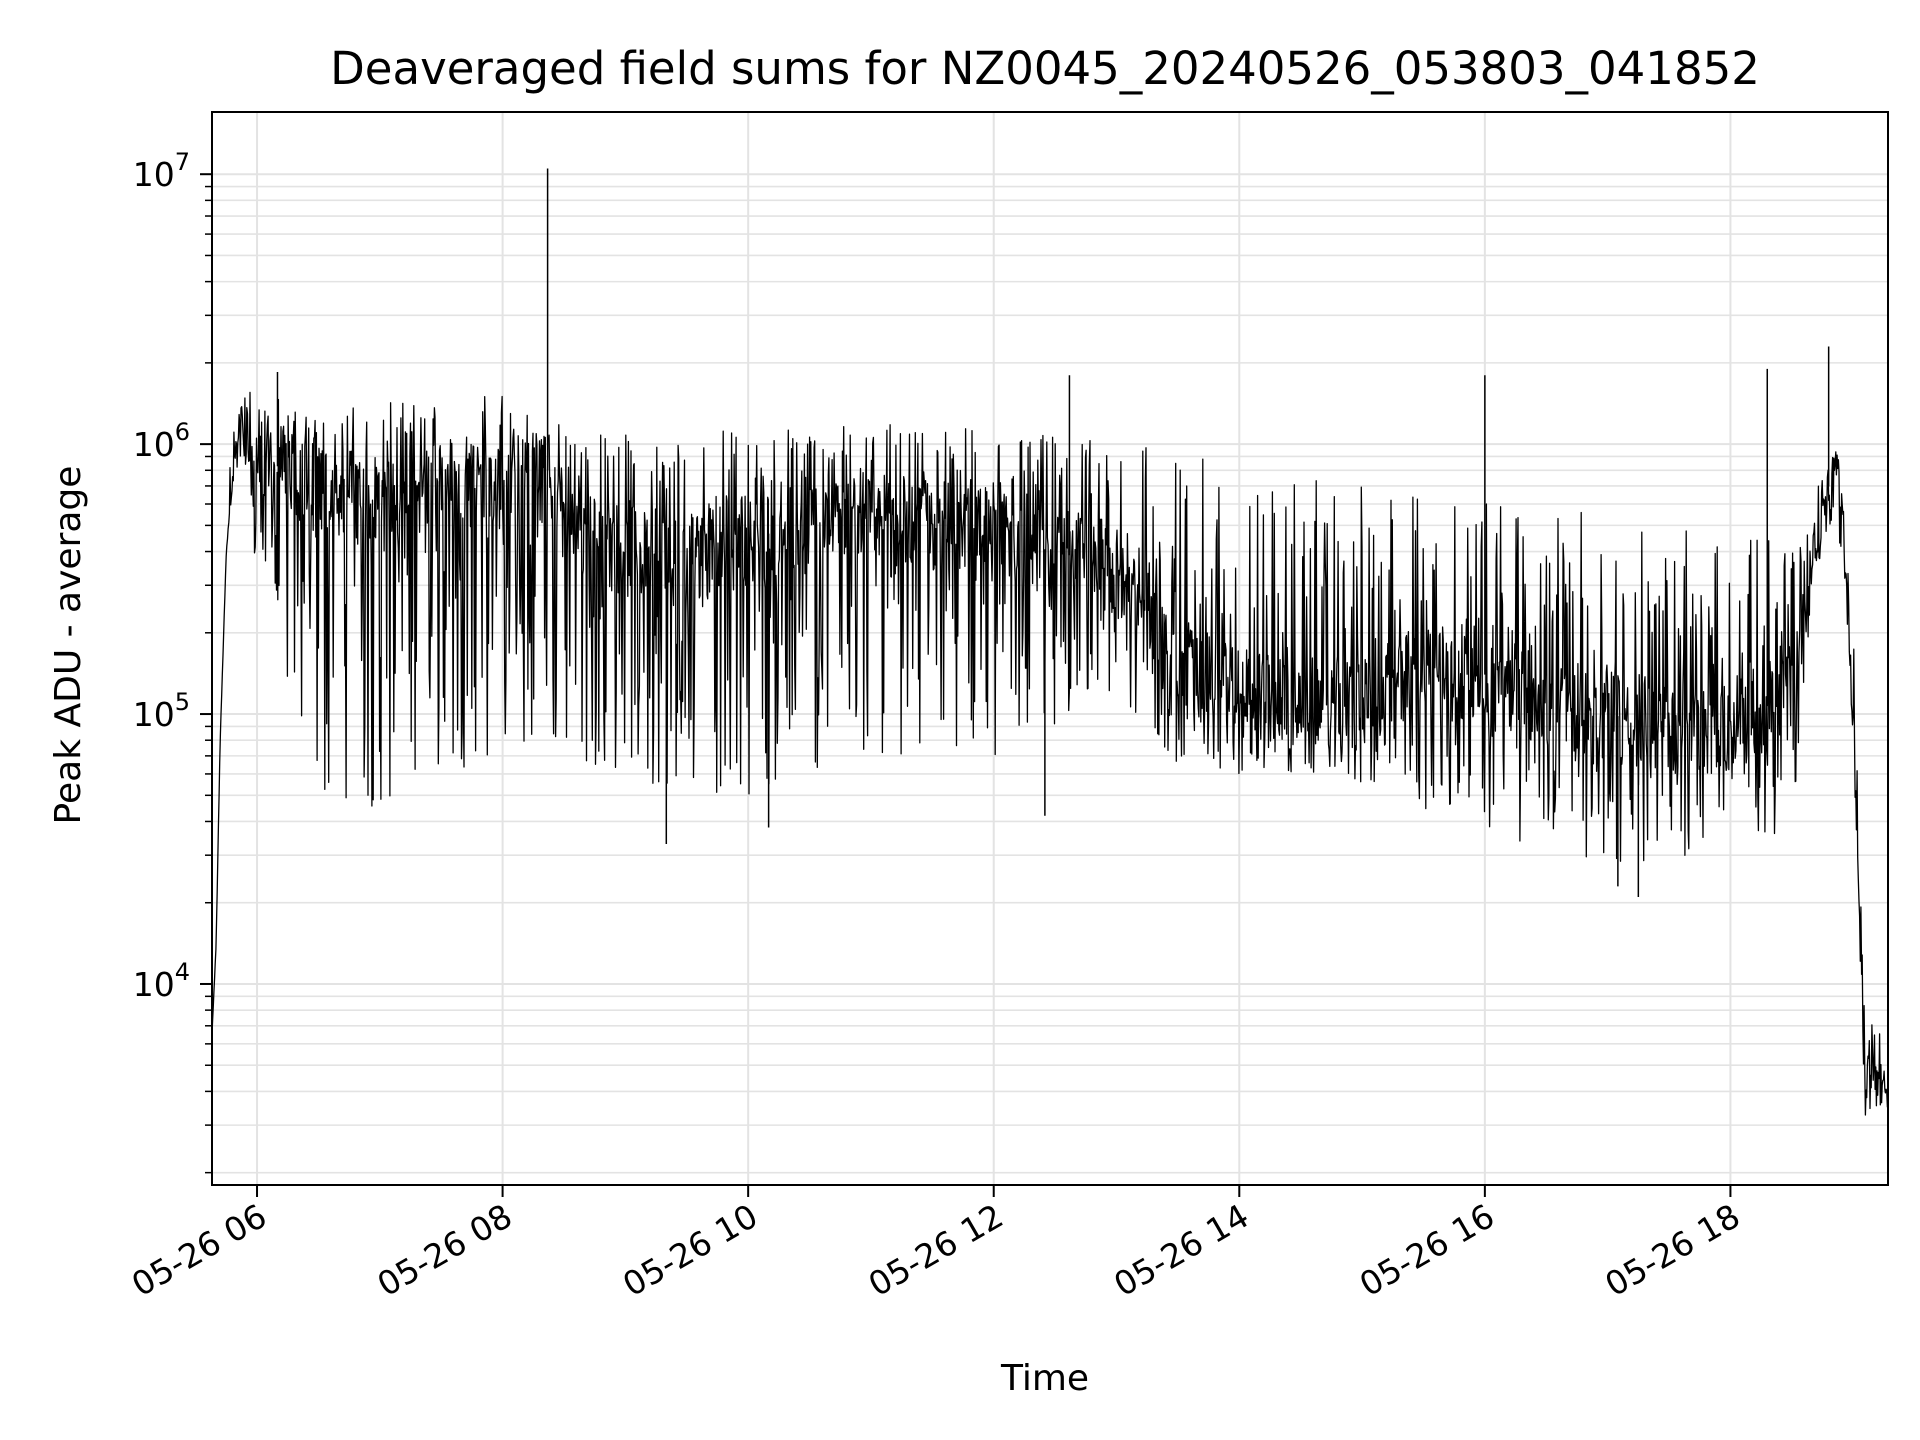 The image size is (1920, 1440). Describe the element at coordinates (68, 645) in the screenshot. I see `y-axis-label: Peak ADU - average` at that location.